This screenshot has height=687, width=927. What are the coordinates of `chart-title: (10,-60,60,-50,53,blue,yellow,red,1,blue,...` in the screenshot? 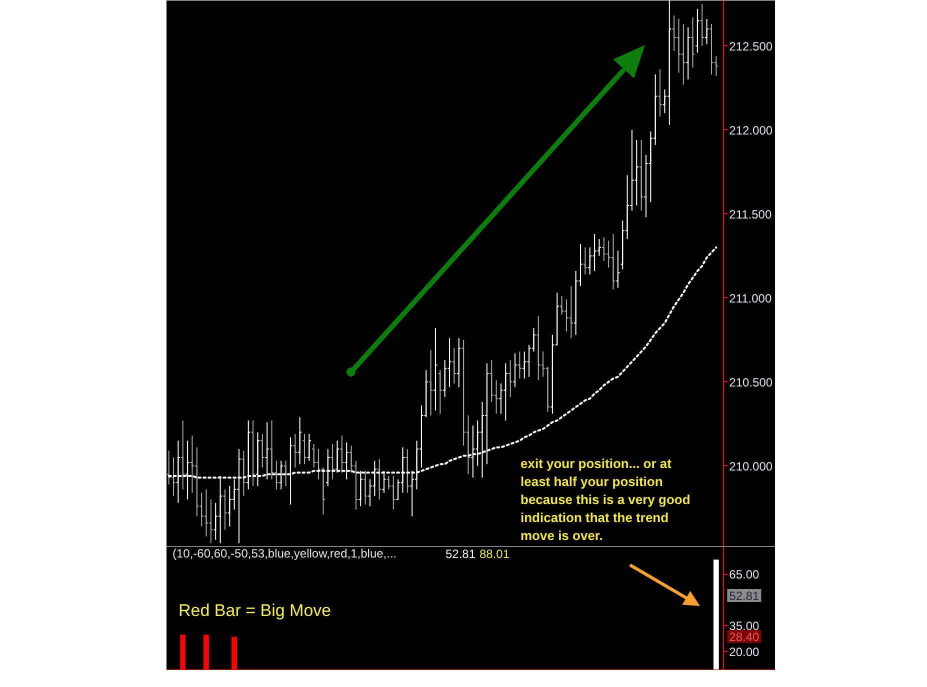 It's located at (284, 553).